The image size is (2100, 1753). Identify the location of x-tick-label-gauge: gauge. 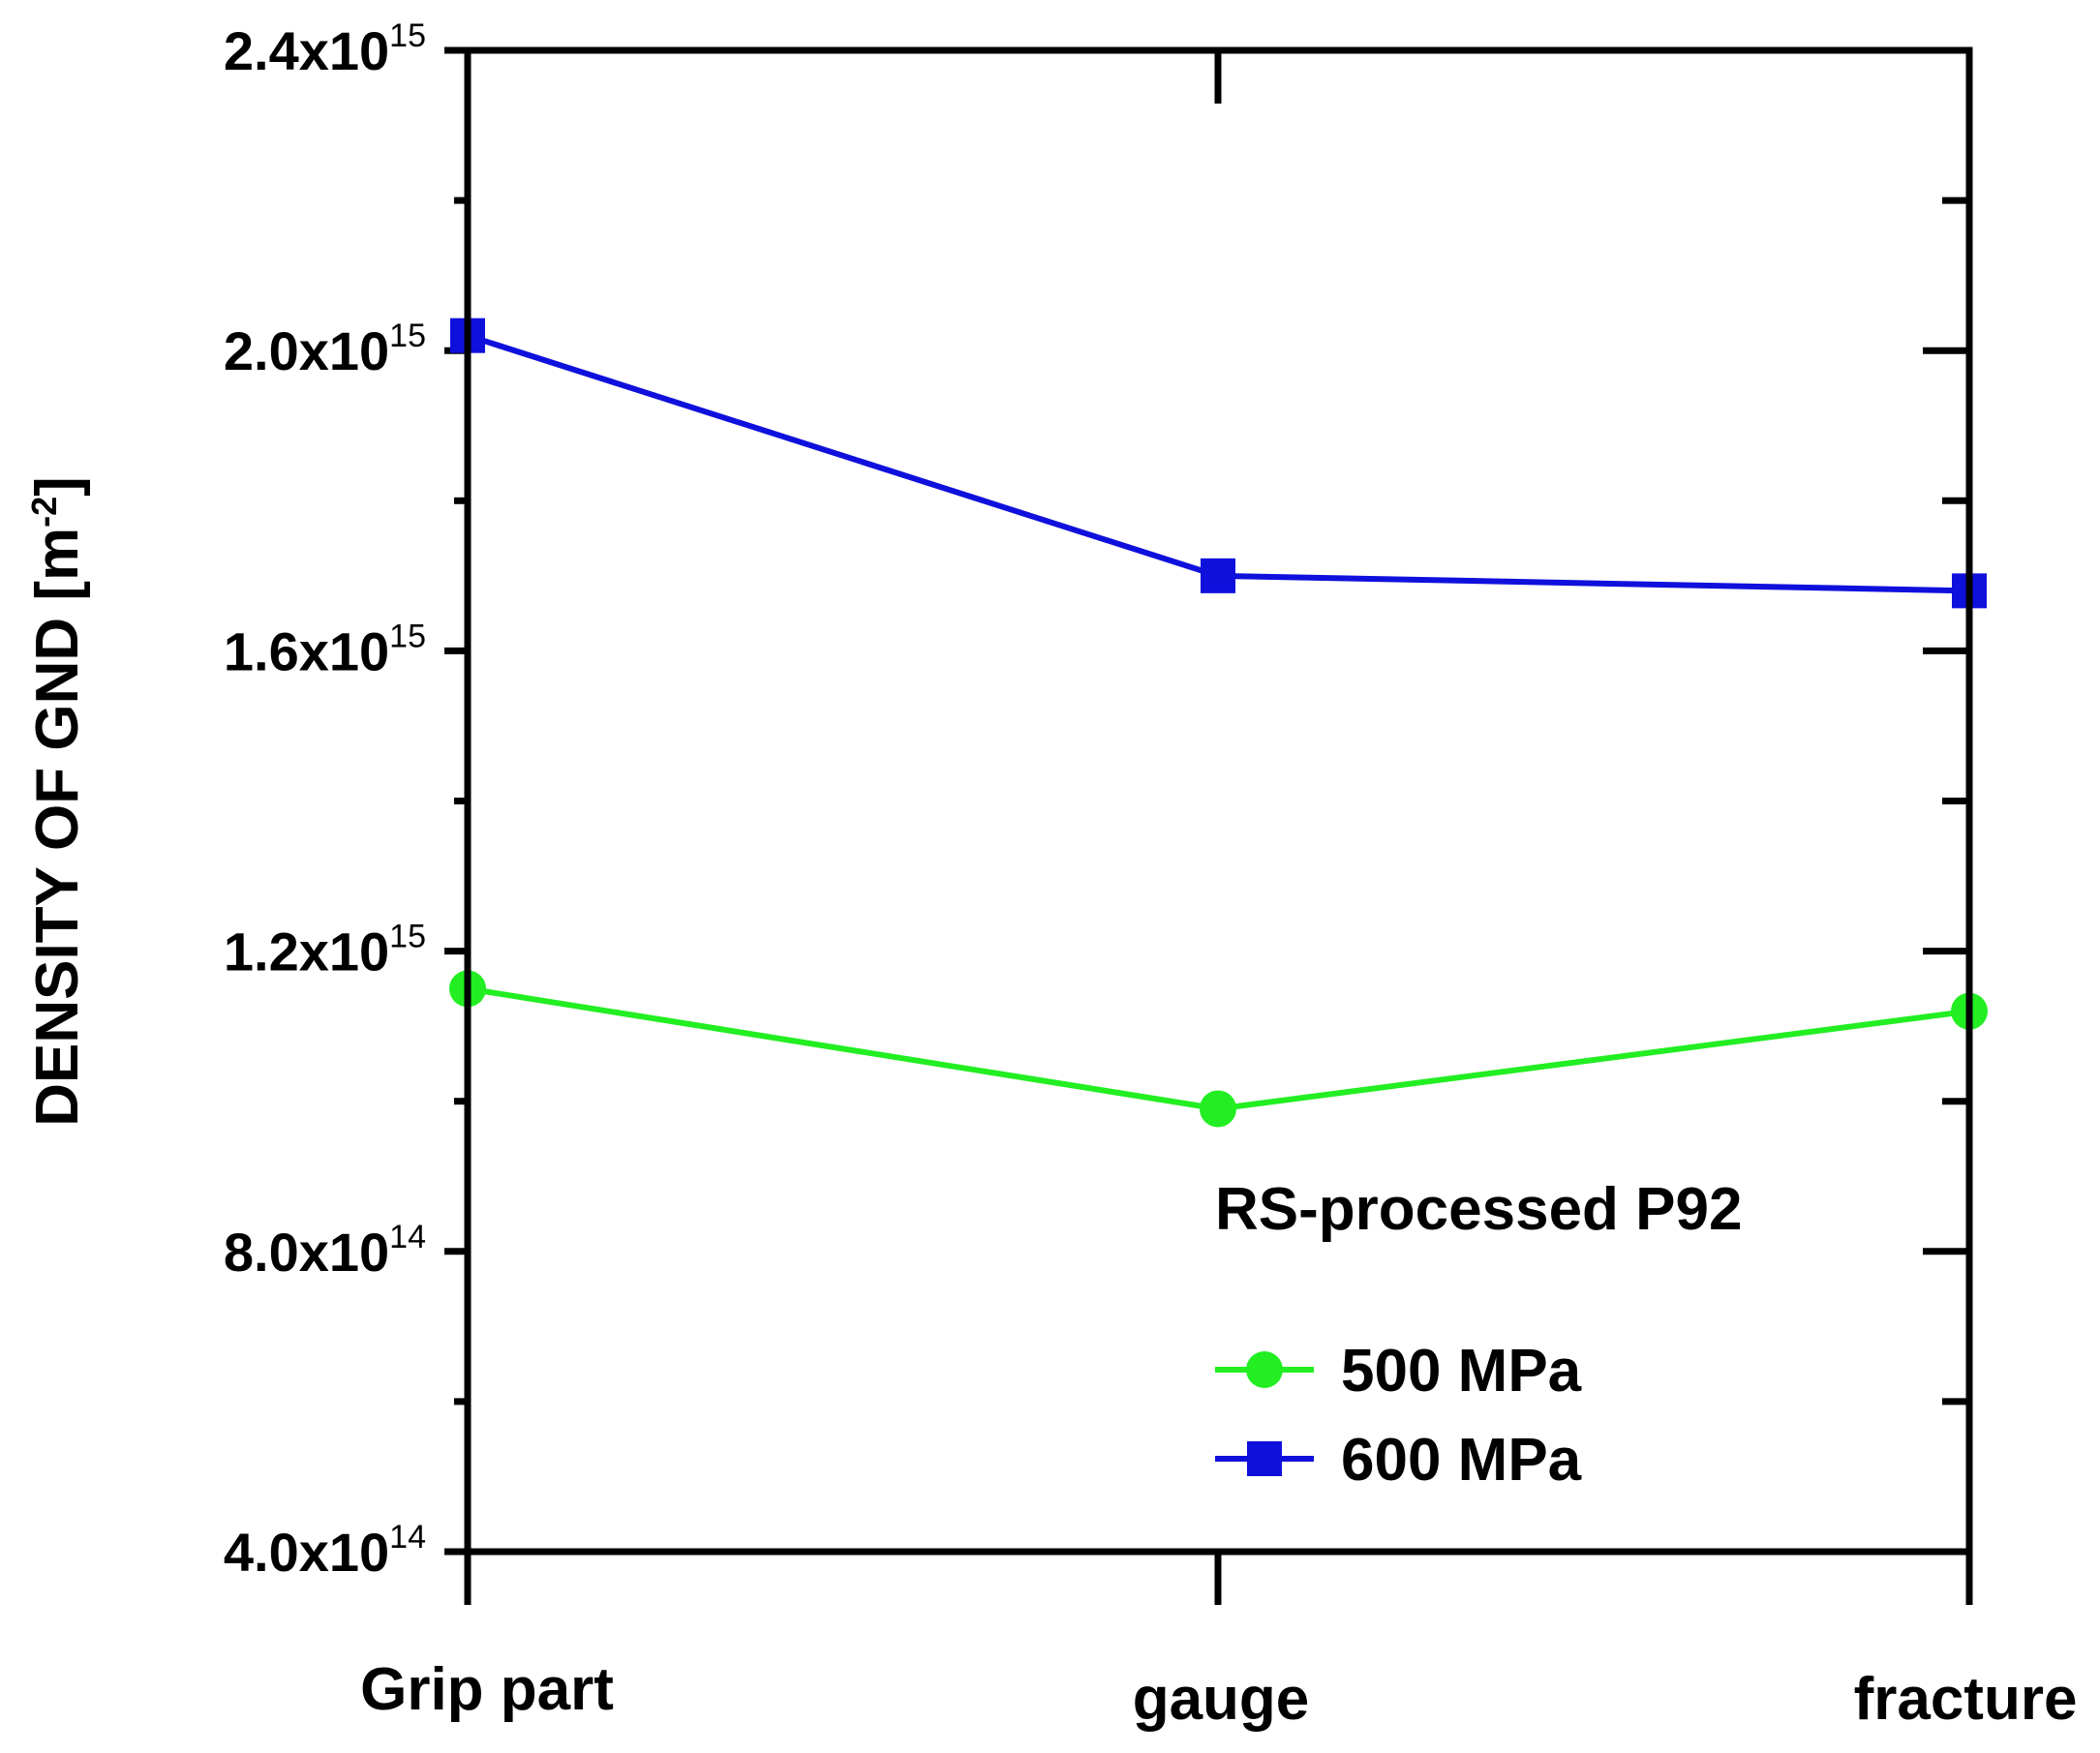
(1221, 1699).